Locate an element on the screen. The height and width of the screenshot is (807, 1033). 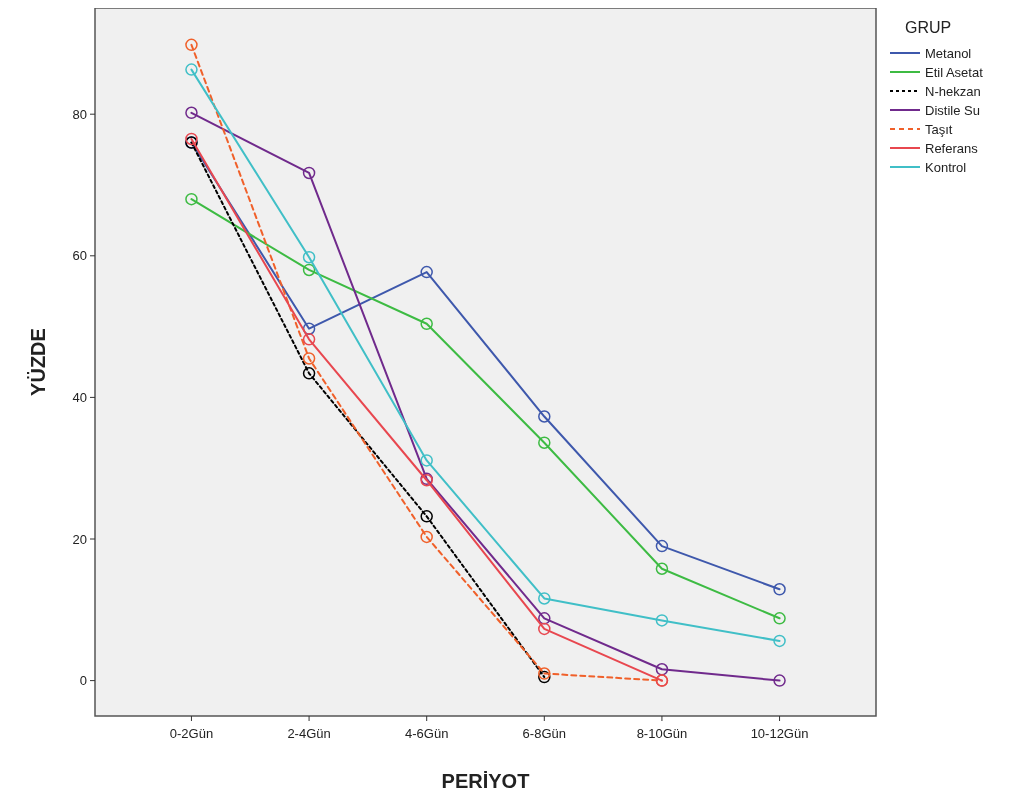
legend-label: Kontrol is located at coordinates (946, 167).